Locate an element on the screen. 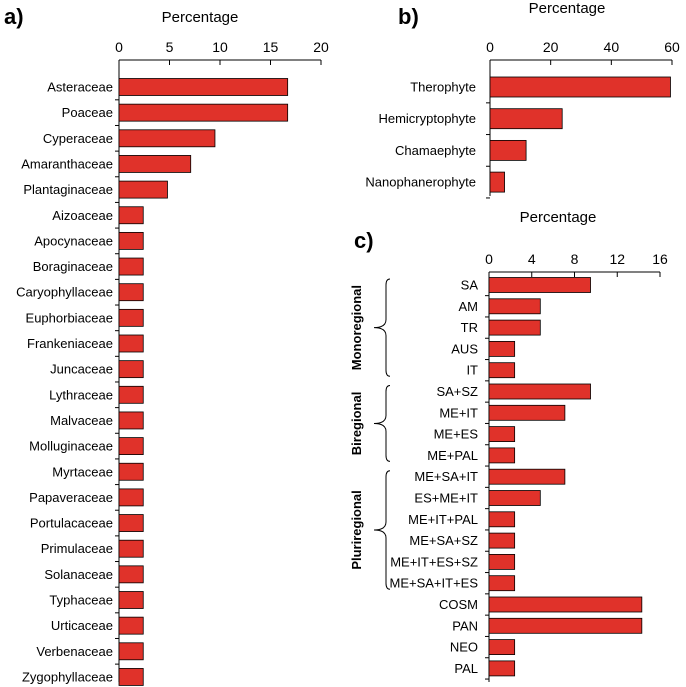 The image size is (686, 687). panel-a-tick-label: 10 is located at coordinates (220, 47).